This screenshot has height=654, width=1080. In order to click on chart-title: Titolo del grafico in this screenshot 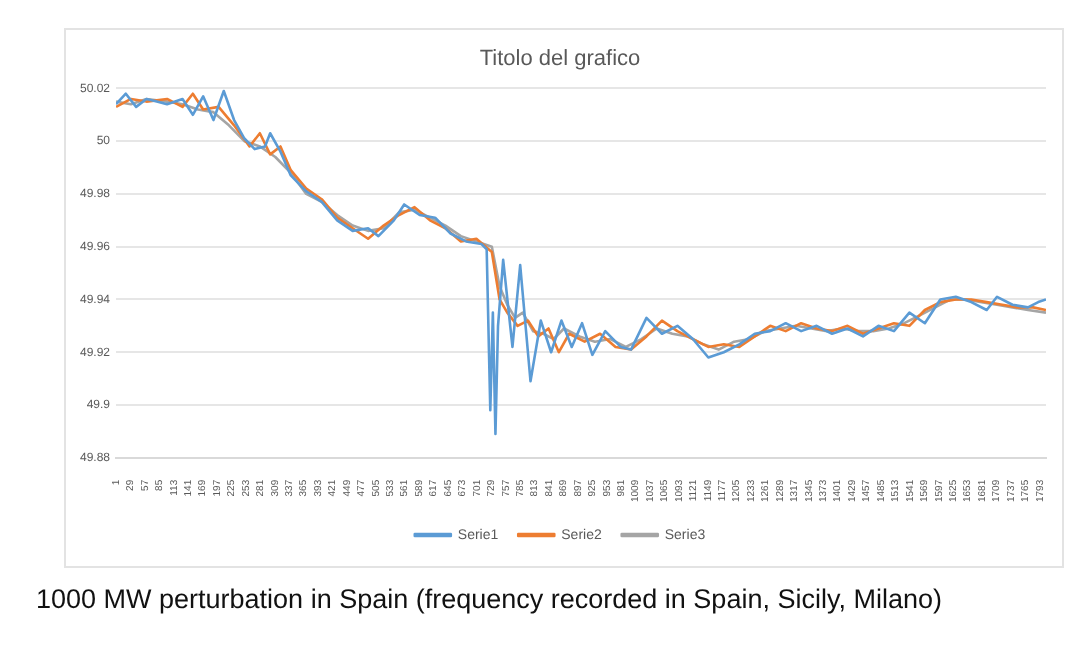, I will do `click(560, 59)`.